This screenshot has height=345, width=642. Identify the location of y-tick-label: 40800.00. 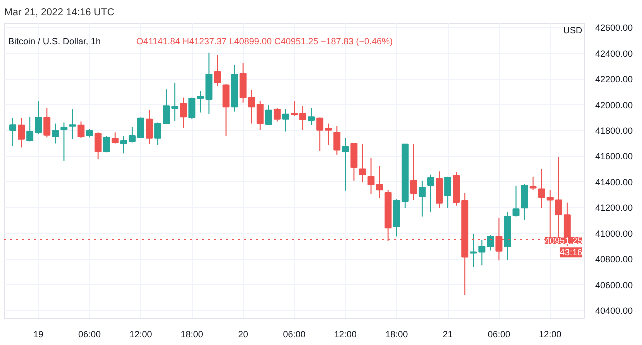
(615, 259).